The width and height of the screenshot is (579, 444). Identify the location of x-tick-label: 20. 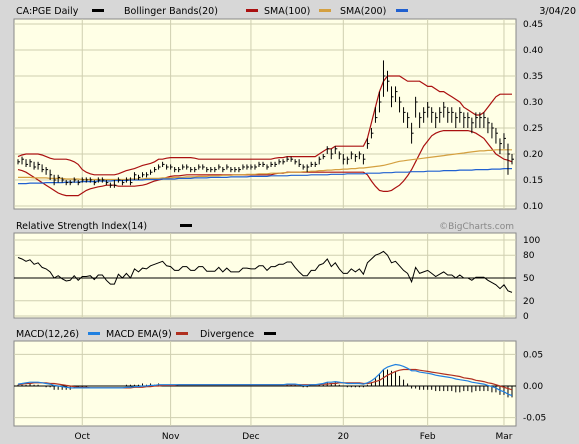
(344, 437).